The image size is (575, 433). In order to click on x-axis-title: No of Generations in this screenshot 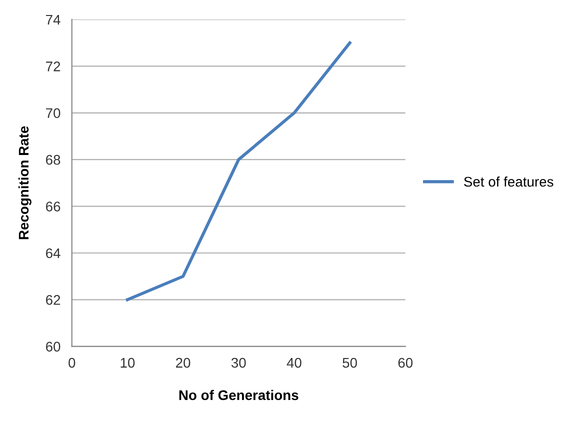, I will do `click(238, 395)`.